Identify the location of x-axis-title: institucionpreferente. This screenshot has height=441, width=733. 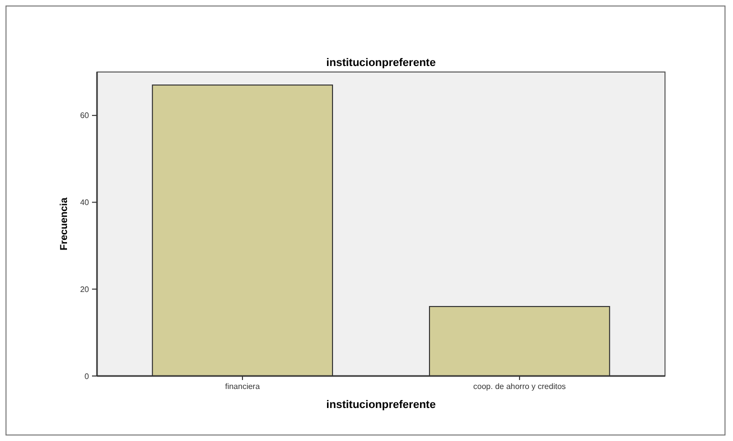
(381, 405).